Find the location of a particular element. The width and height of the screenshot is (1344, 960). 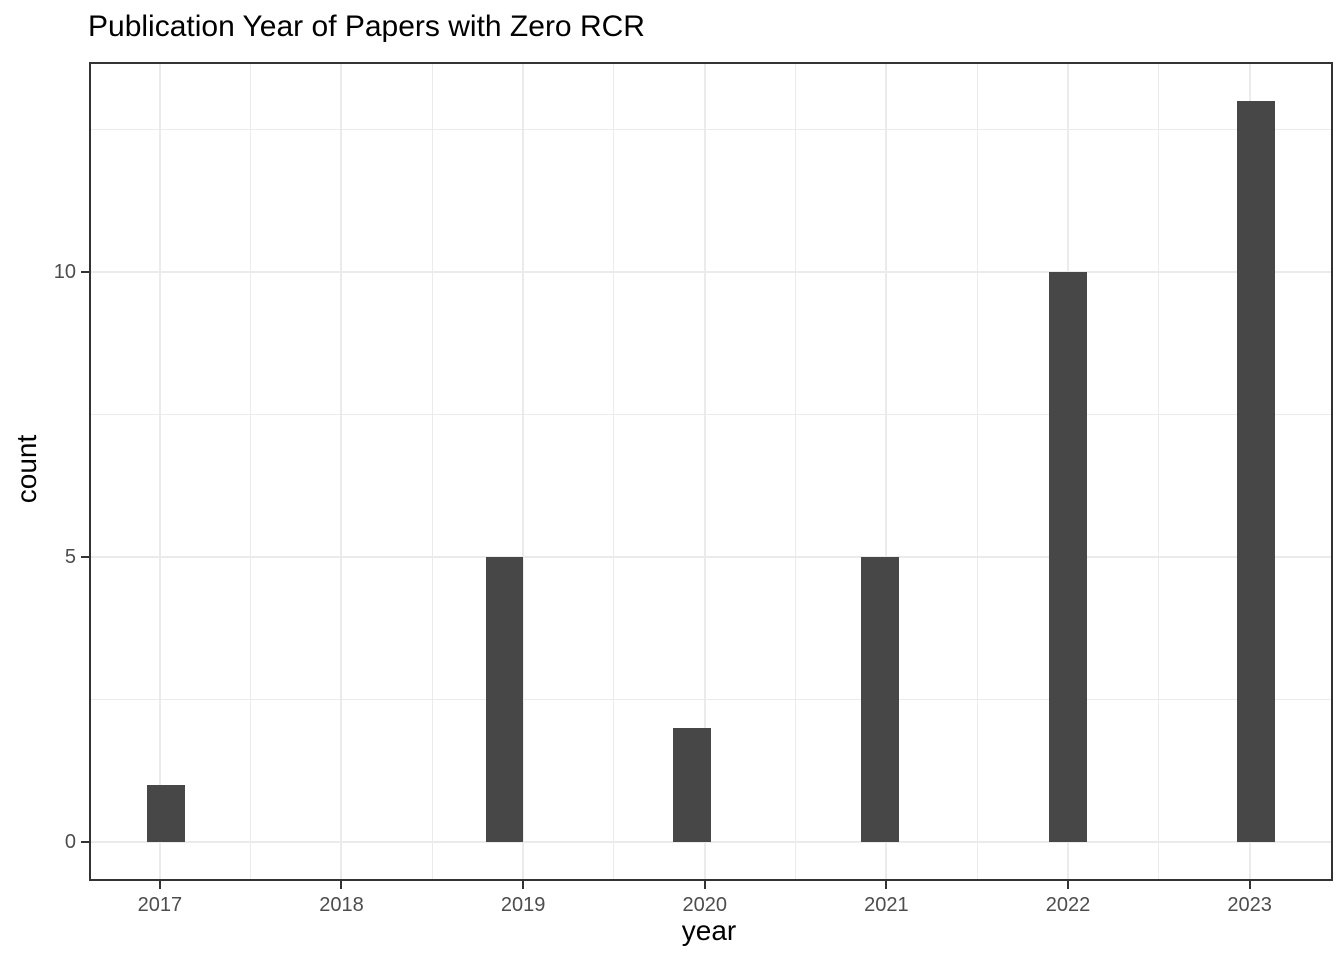

bar-2022 is located at coordinates (1068, 557).